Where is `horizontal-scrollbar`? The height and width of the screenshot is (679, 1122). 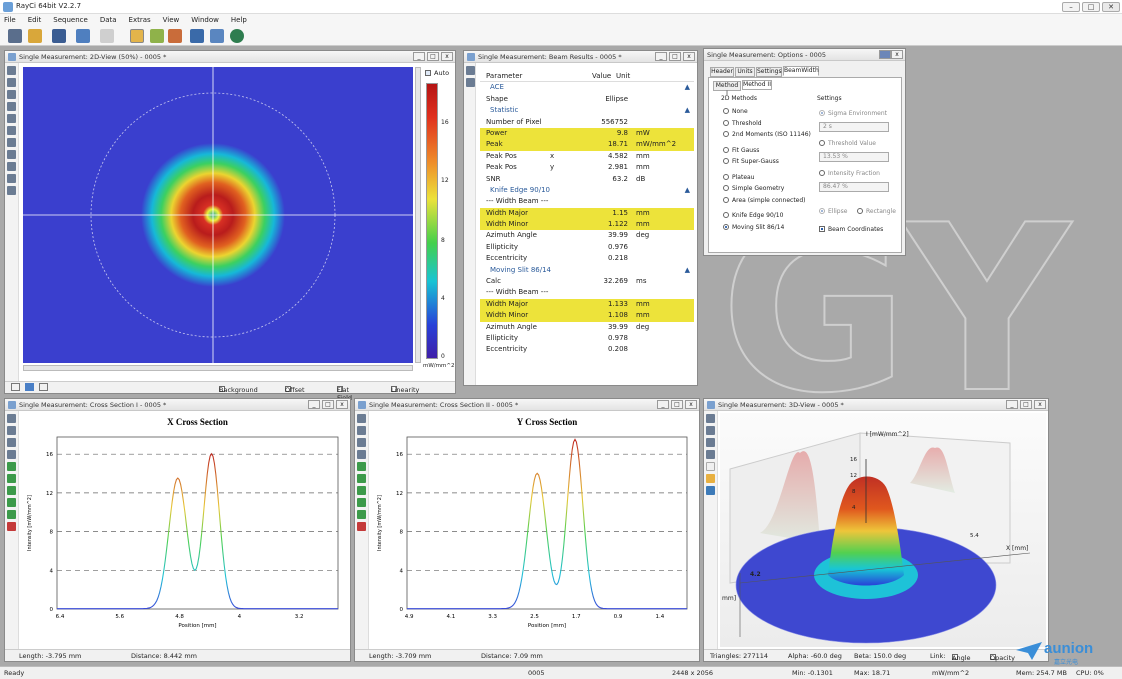
horizontal-scrollbar is located at coordinates (218, 368).